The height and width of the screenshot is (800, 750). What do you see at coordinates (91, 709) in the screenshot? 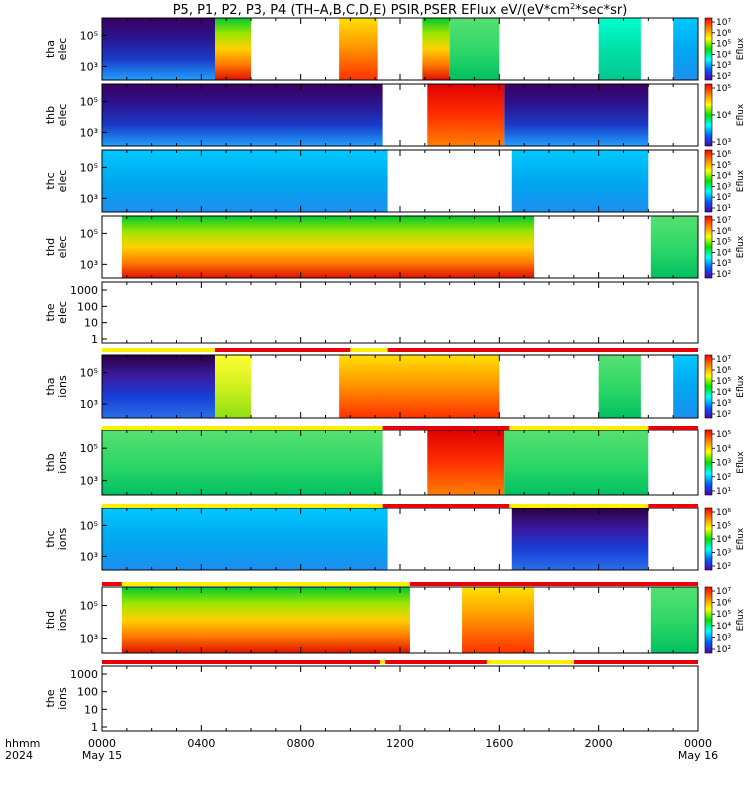
I see `y-tick-label: 10` at bounding box center [91, 709].